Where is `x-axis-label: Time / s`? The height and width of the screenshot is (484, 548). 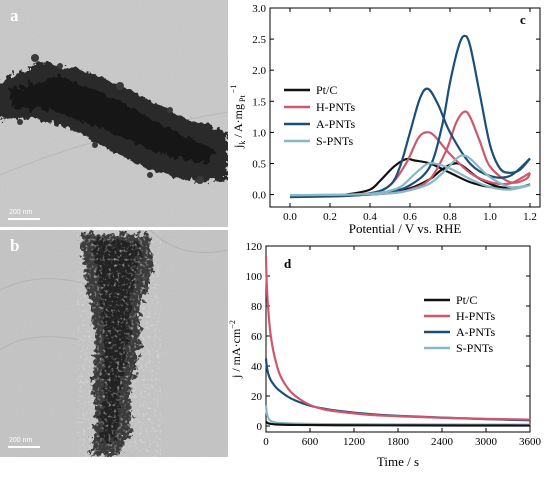 x-axis-label: Time / s is located at coordinates (398, 461).